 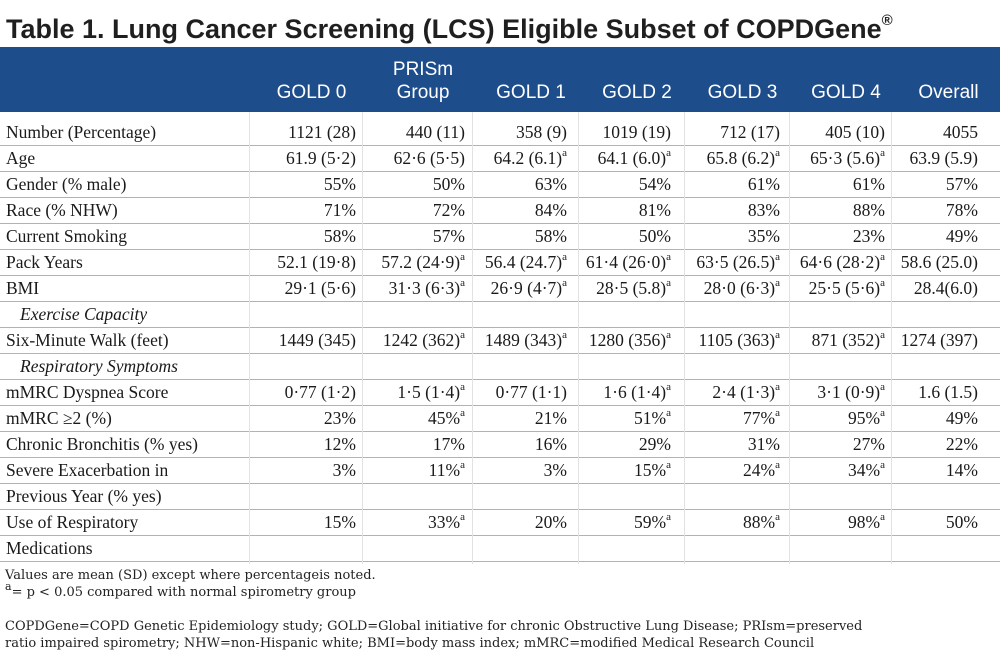 What do you see at coordinates (750, 132) in the screenshot?
I see `table-cell: 712 (17)` at bounding box center [750, 132].